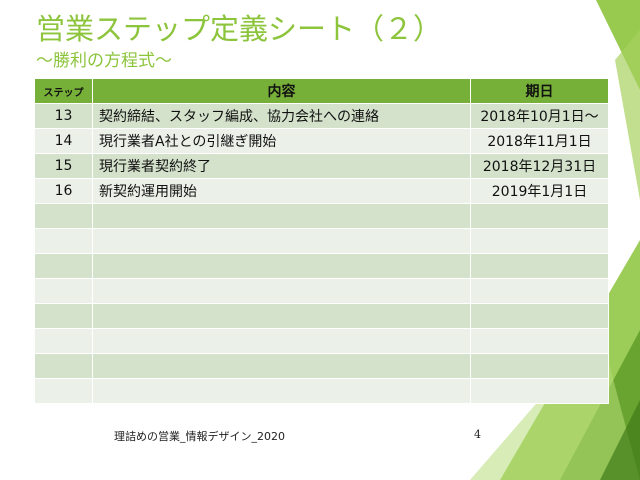  I want to click on table-row: 13 契約締結、スタッフ編成、協力会社への連絡 2018年10月1日～, so click(321, 116).